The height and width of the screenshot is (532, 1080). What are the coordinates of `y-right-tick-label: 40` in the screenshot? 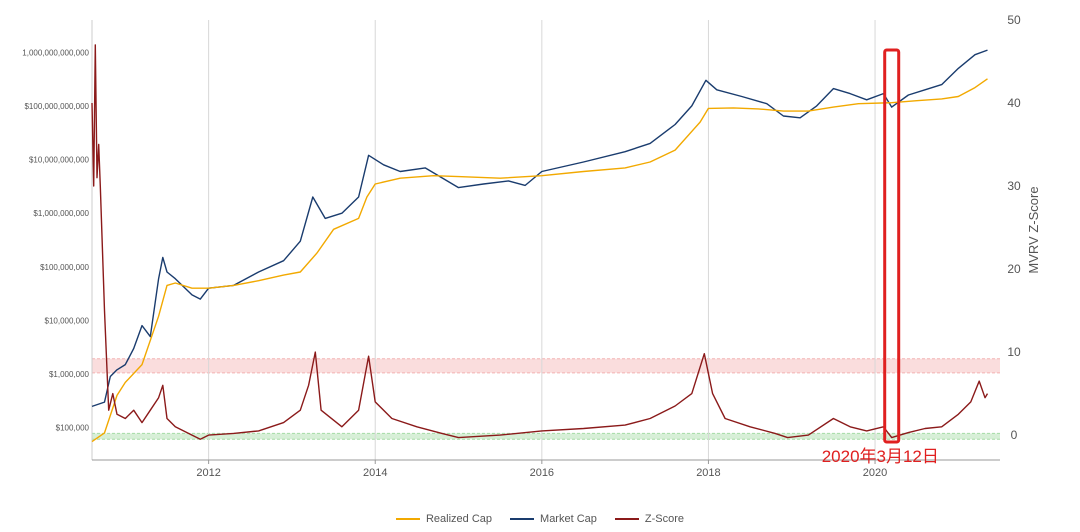 It's located at (1014, 103).